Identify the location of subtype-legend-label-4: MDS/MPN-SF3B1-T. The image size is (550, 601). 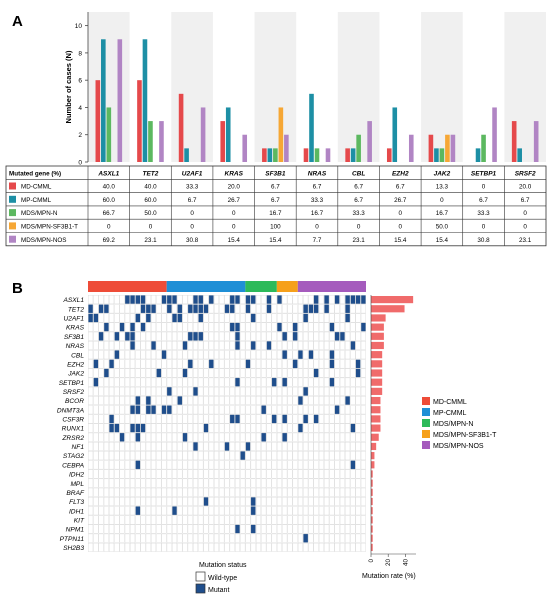
(465, 435).